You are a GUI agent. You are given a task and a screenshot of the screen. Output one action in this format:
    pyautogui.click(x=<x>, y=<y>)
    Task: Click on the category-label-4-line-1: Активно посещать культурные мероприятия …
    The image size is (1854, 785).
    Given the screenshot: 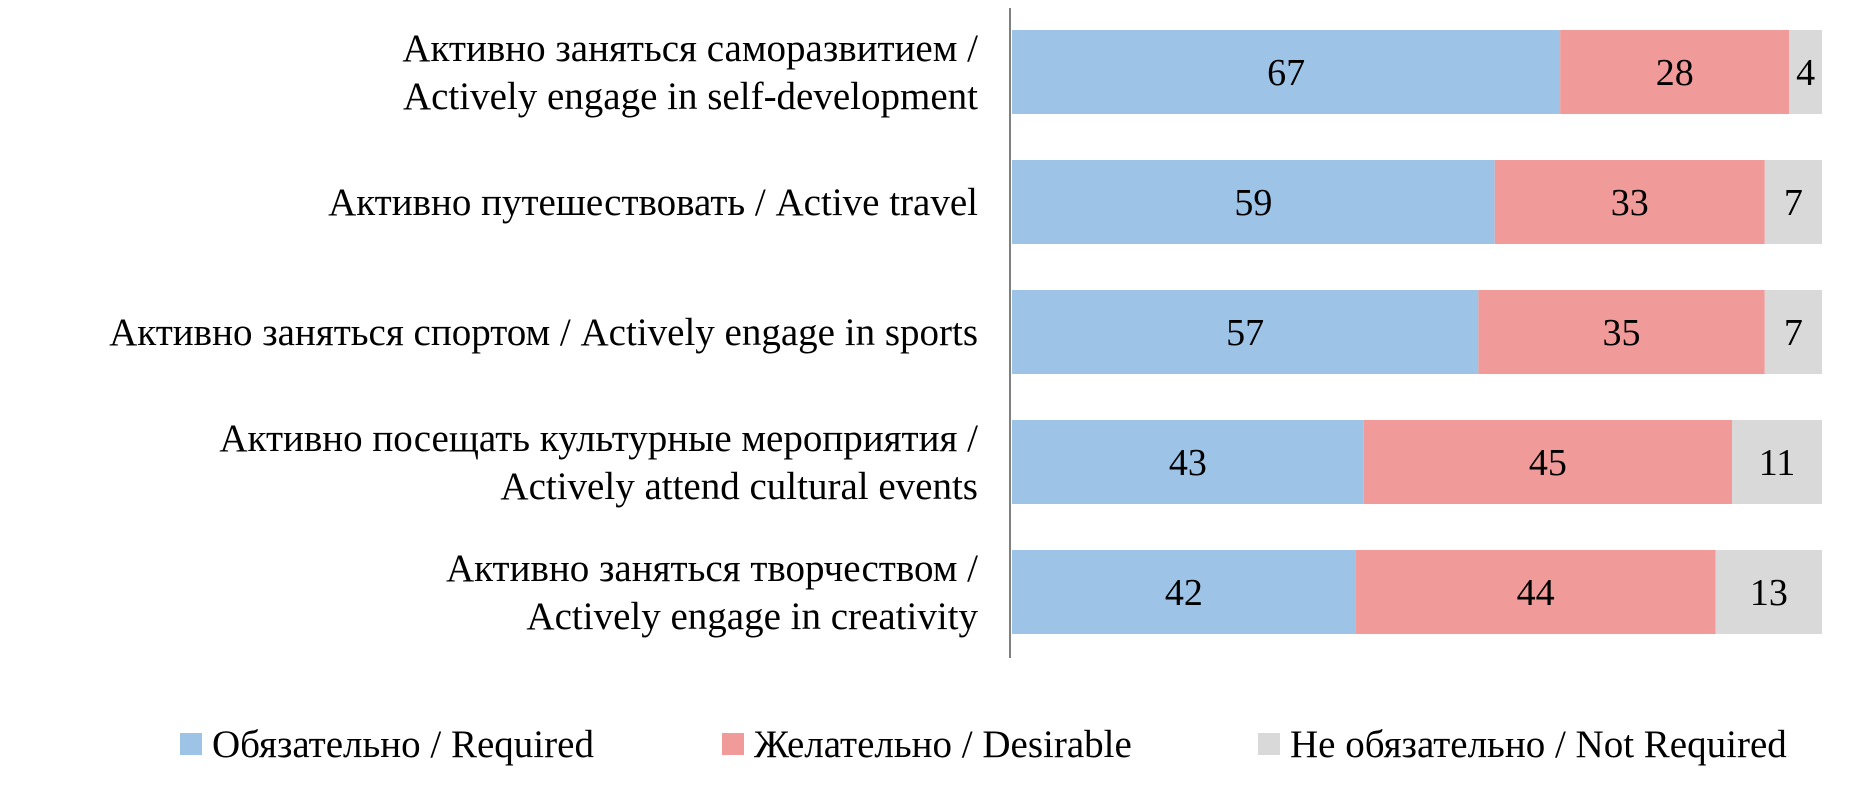 What is the action you would take?
    pyautogui.click(x=598, y=438)
    